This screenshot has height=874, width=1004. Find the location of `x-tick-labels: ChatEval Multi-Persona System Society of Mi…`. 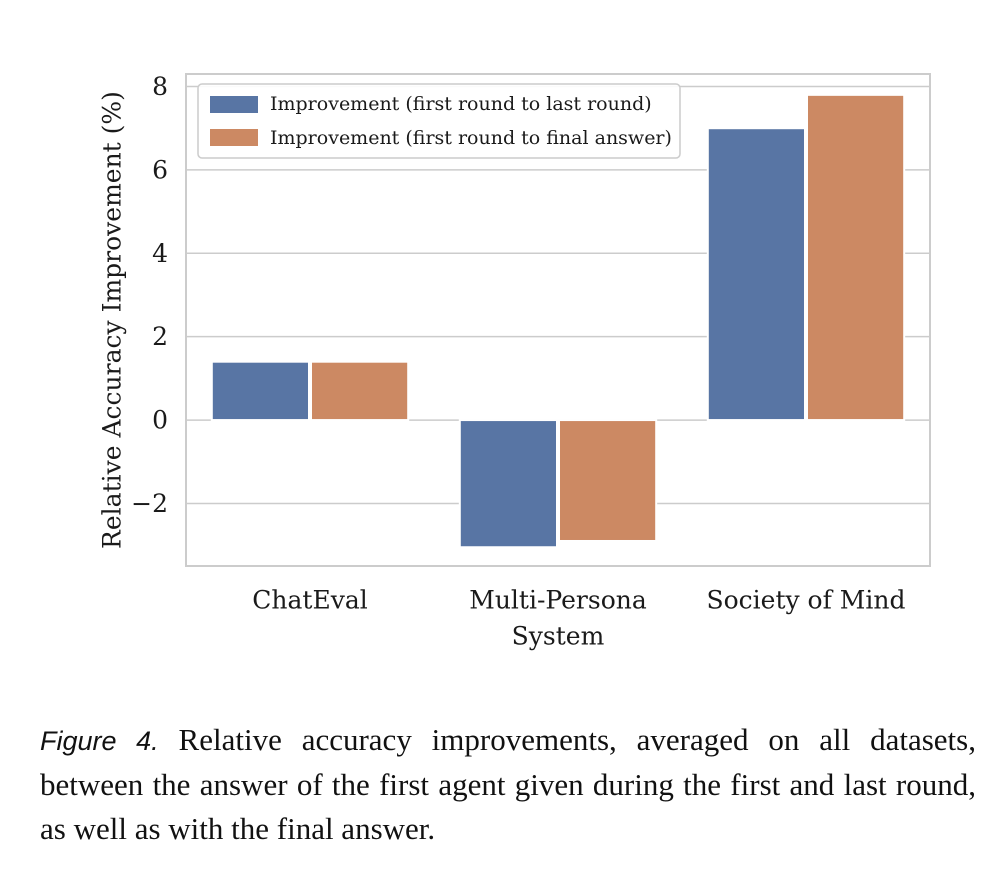

x-tick-labels: ChatEval Multi-Persona System Society of Mi… is located at coordinates (578, 618).